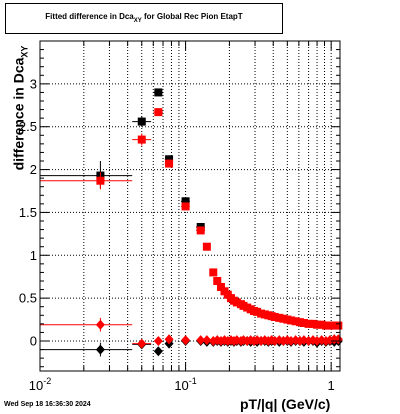  Describe the element at coordinates (23, 51) in the screenshot. I see `y-axis-label-subscript: XY` at that location.